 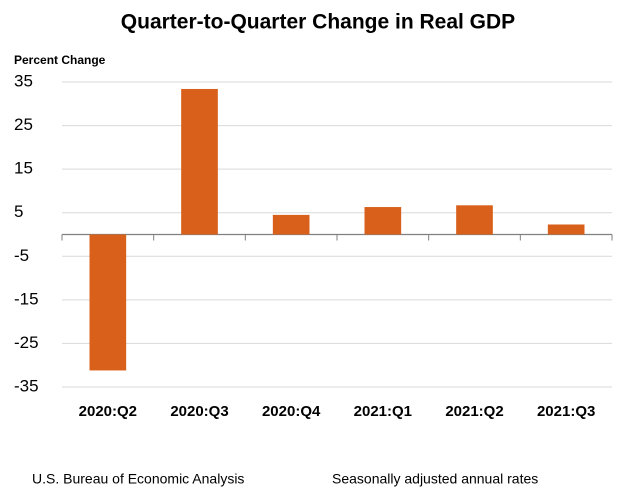 I want to click on y-tick-label: 15, so click(x=23, y=168).